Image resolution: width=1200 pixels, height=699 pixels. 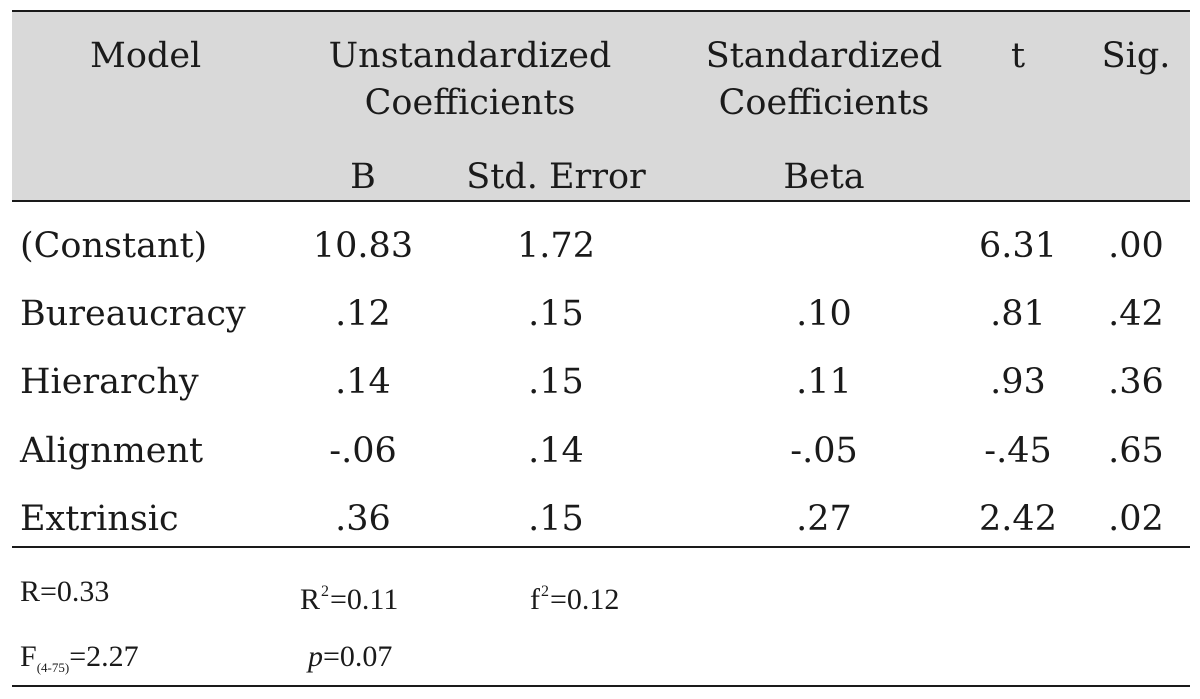 I want to click on cell-b: .12, so click(x=363, y=314).